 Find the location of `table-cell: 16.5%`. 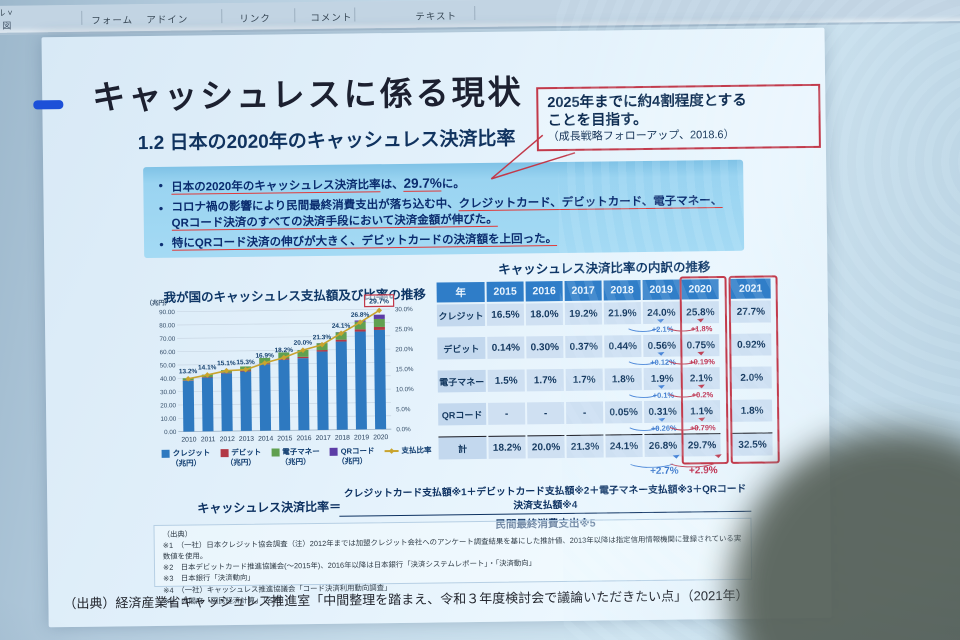

table-cell: 16.5% is located at coordinates (505, 314).